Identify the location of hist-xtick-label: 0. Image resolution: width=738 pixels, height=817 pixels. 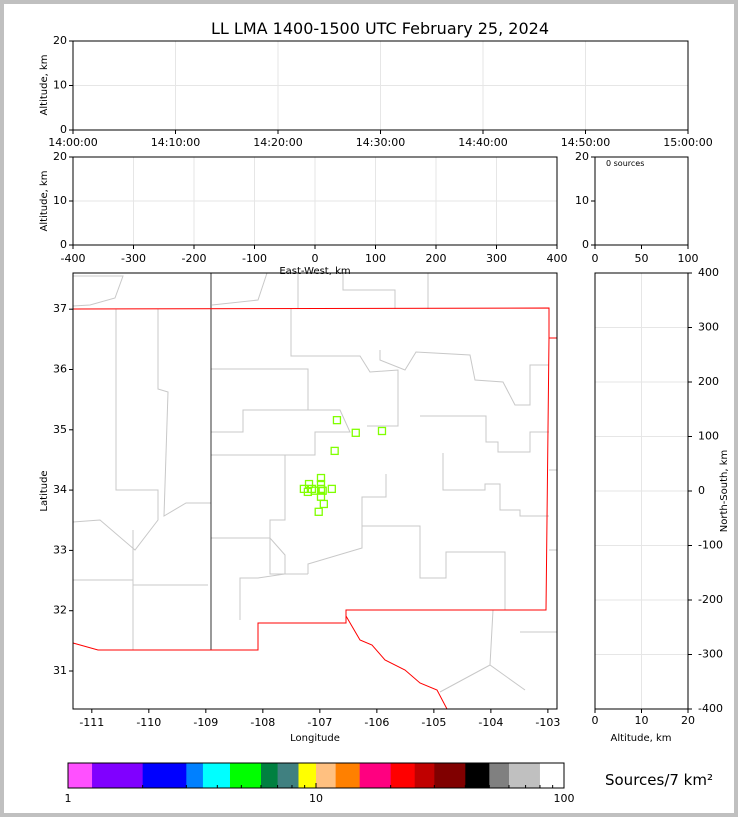
(595, 258).